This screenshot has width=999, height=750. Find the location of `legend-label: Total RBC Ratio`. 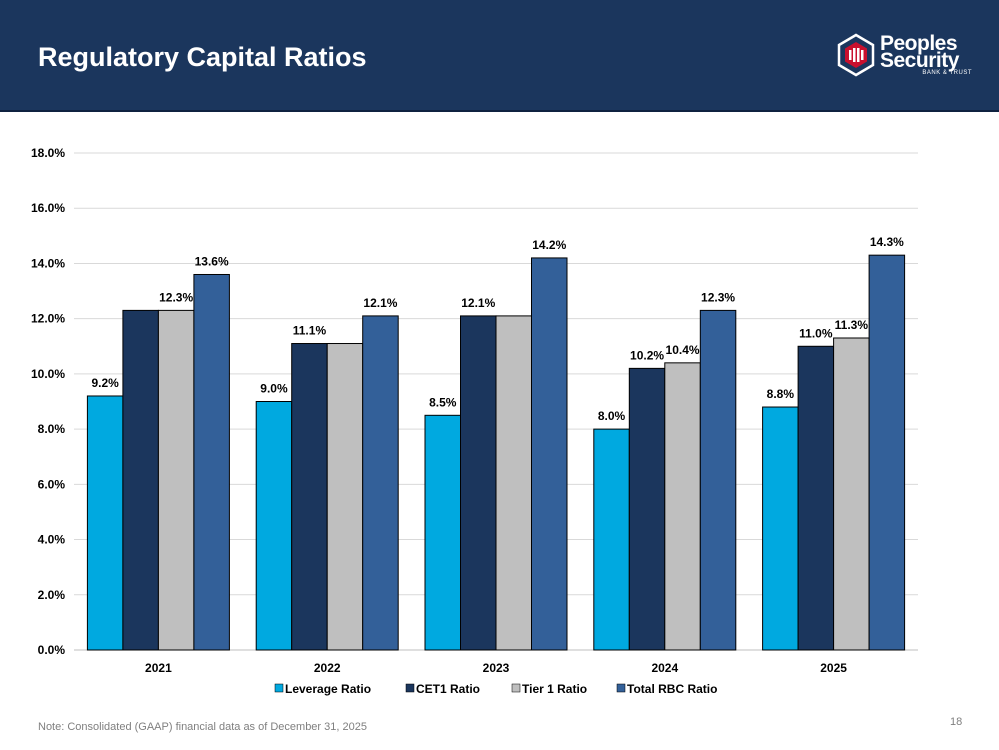

legend-label: Total RBC Ratio is located at coordinates (672, 689).